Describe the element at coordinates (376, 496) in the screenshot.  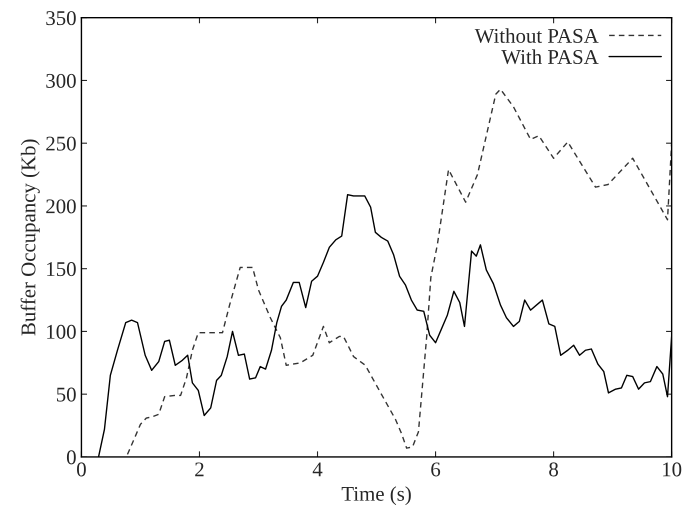
I see `x-axis-title: Time (s)` at that location.